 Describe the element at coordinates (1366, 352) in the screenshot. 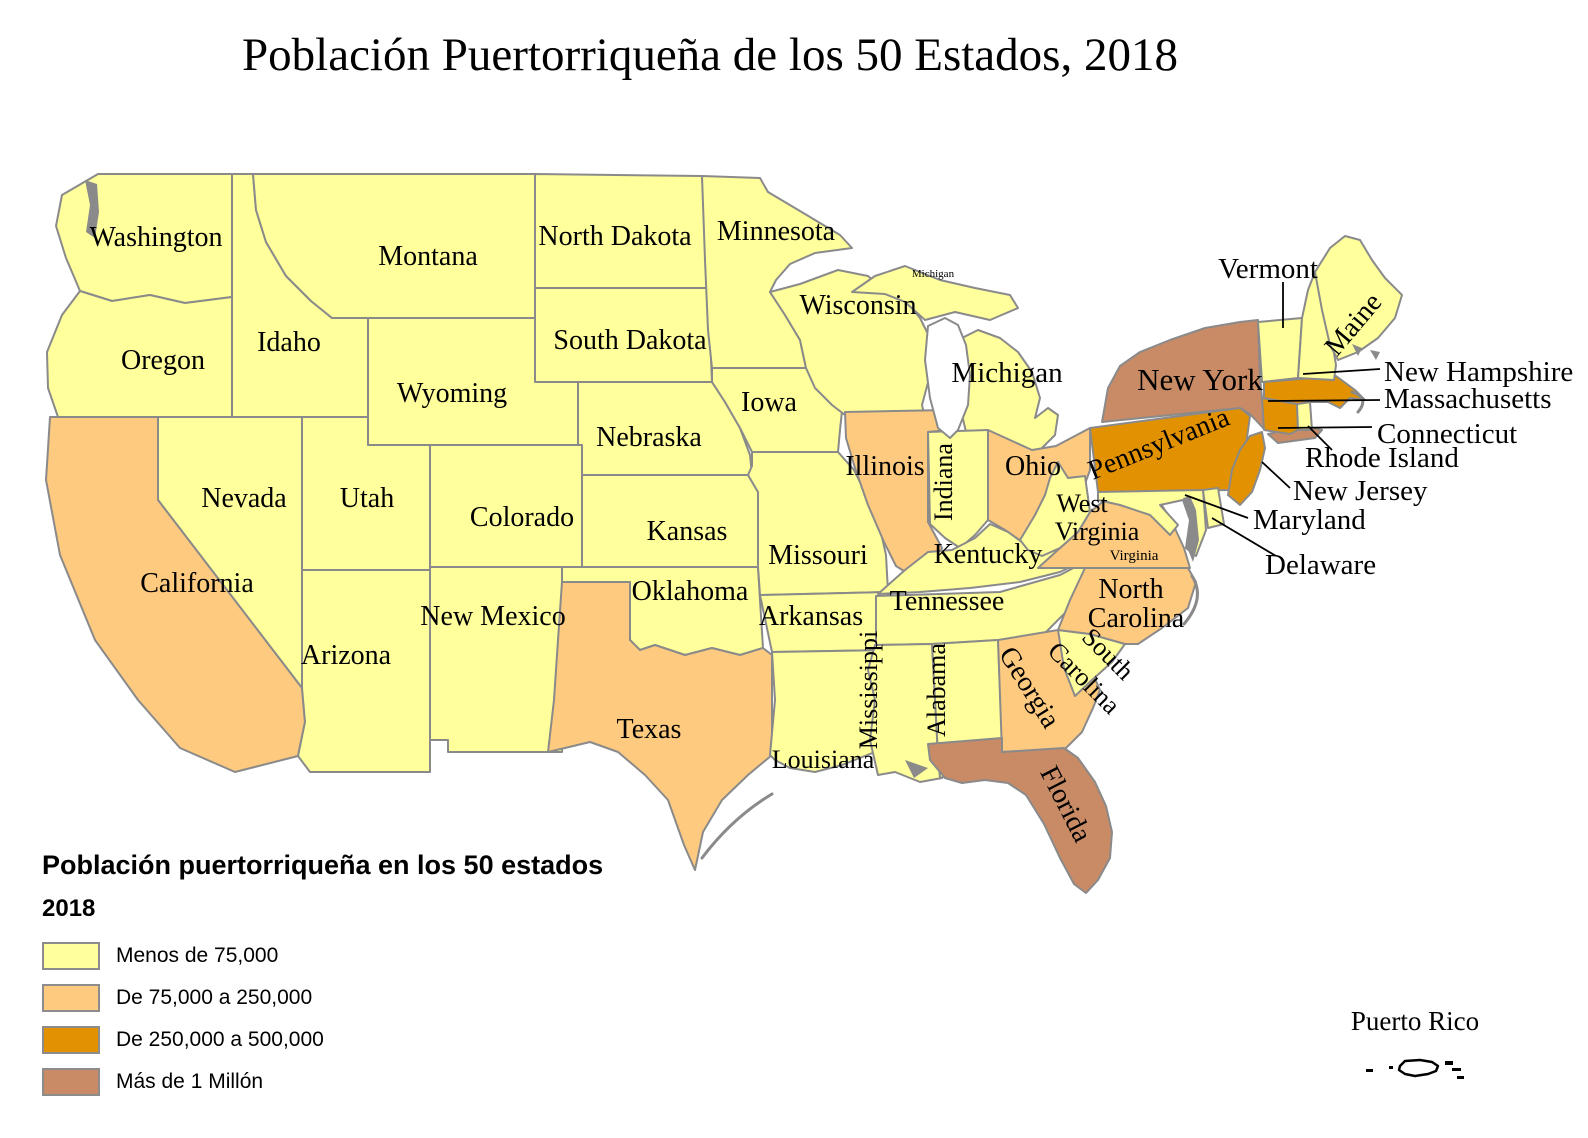

I see `maine-coast-islands-icon` at that location.